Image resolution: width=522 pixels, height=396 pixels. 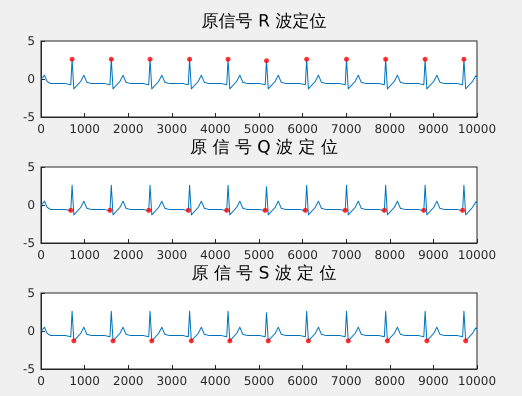 I want to click on line-series, so click(x=259, y=200).